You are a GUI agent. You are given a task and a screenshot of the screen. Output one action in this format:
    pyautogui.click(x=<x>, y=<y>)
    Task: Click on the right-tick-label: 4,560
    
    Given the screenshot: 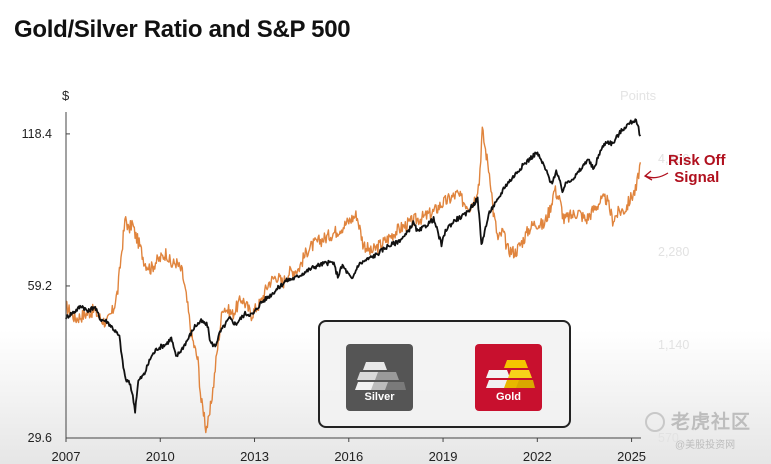 What is the action you would take?
    pyautogui.click(x=673, y=159)
    